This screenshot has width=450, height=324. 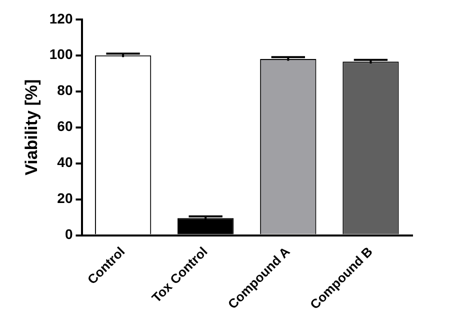 I want to click on y-tick-label: 120, so click(x=61, y=18).